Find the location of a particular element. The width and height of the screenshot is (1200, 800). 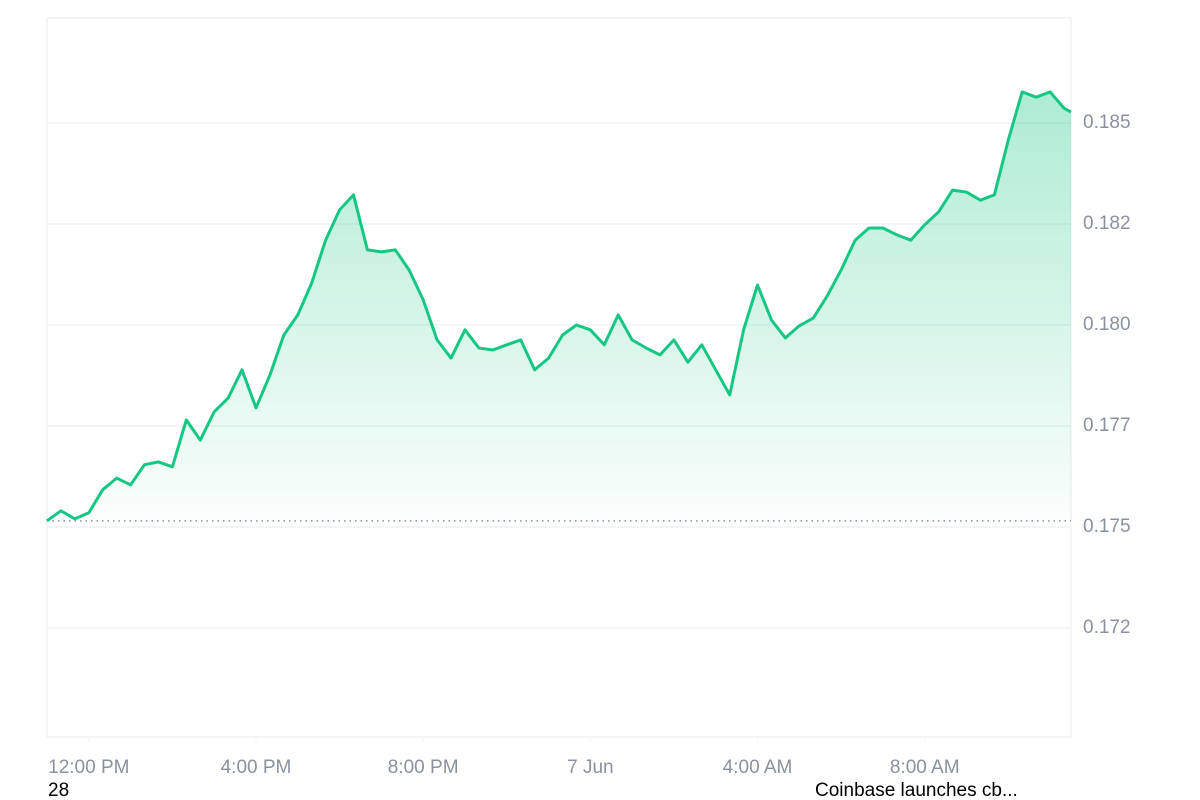

x-tick-label: 8:00 PM is located at coordinates (423, 767).